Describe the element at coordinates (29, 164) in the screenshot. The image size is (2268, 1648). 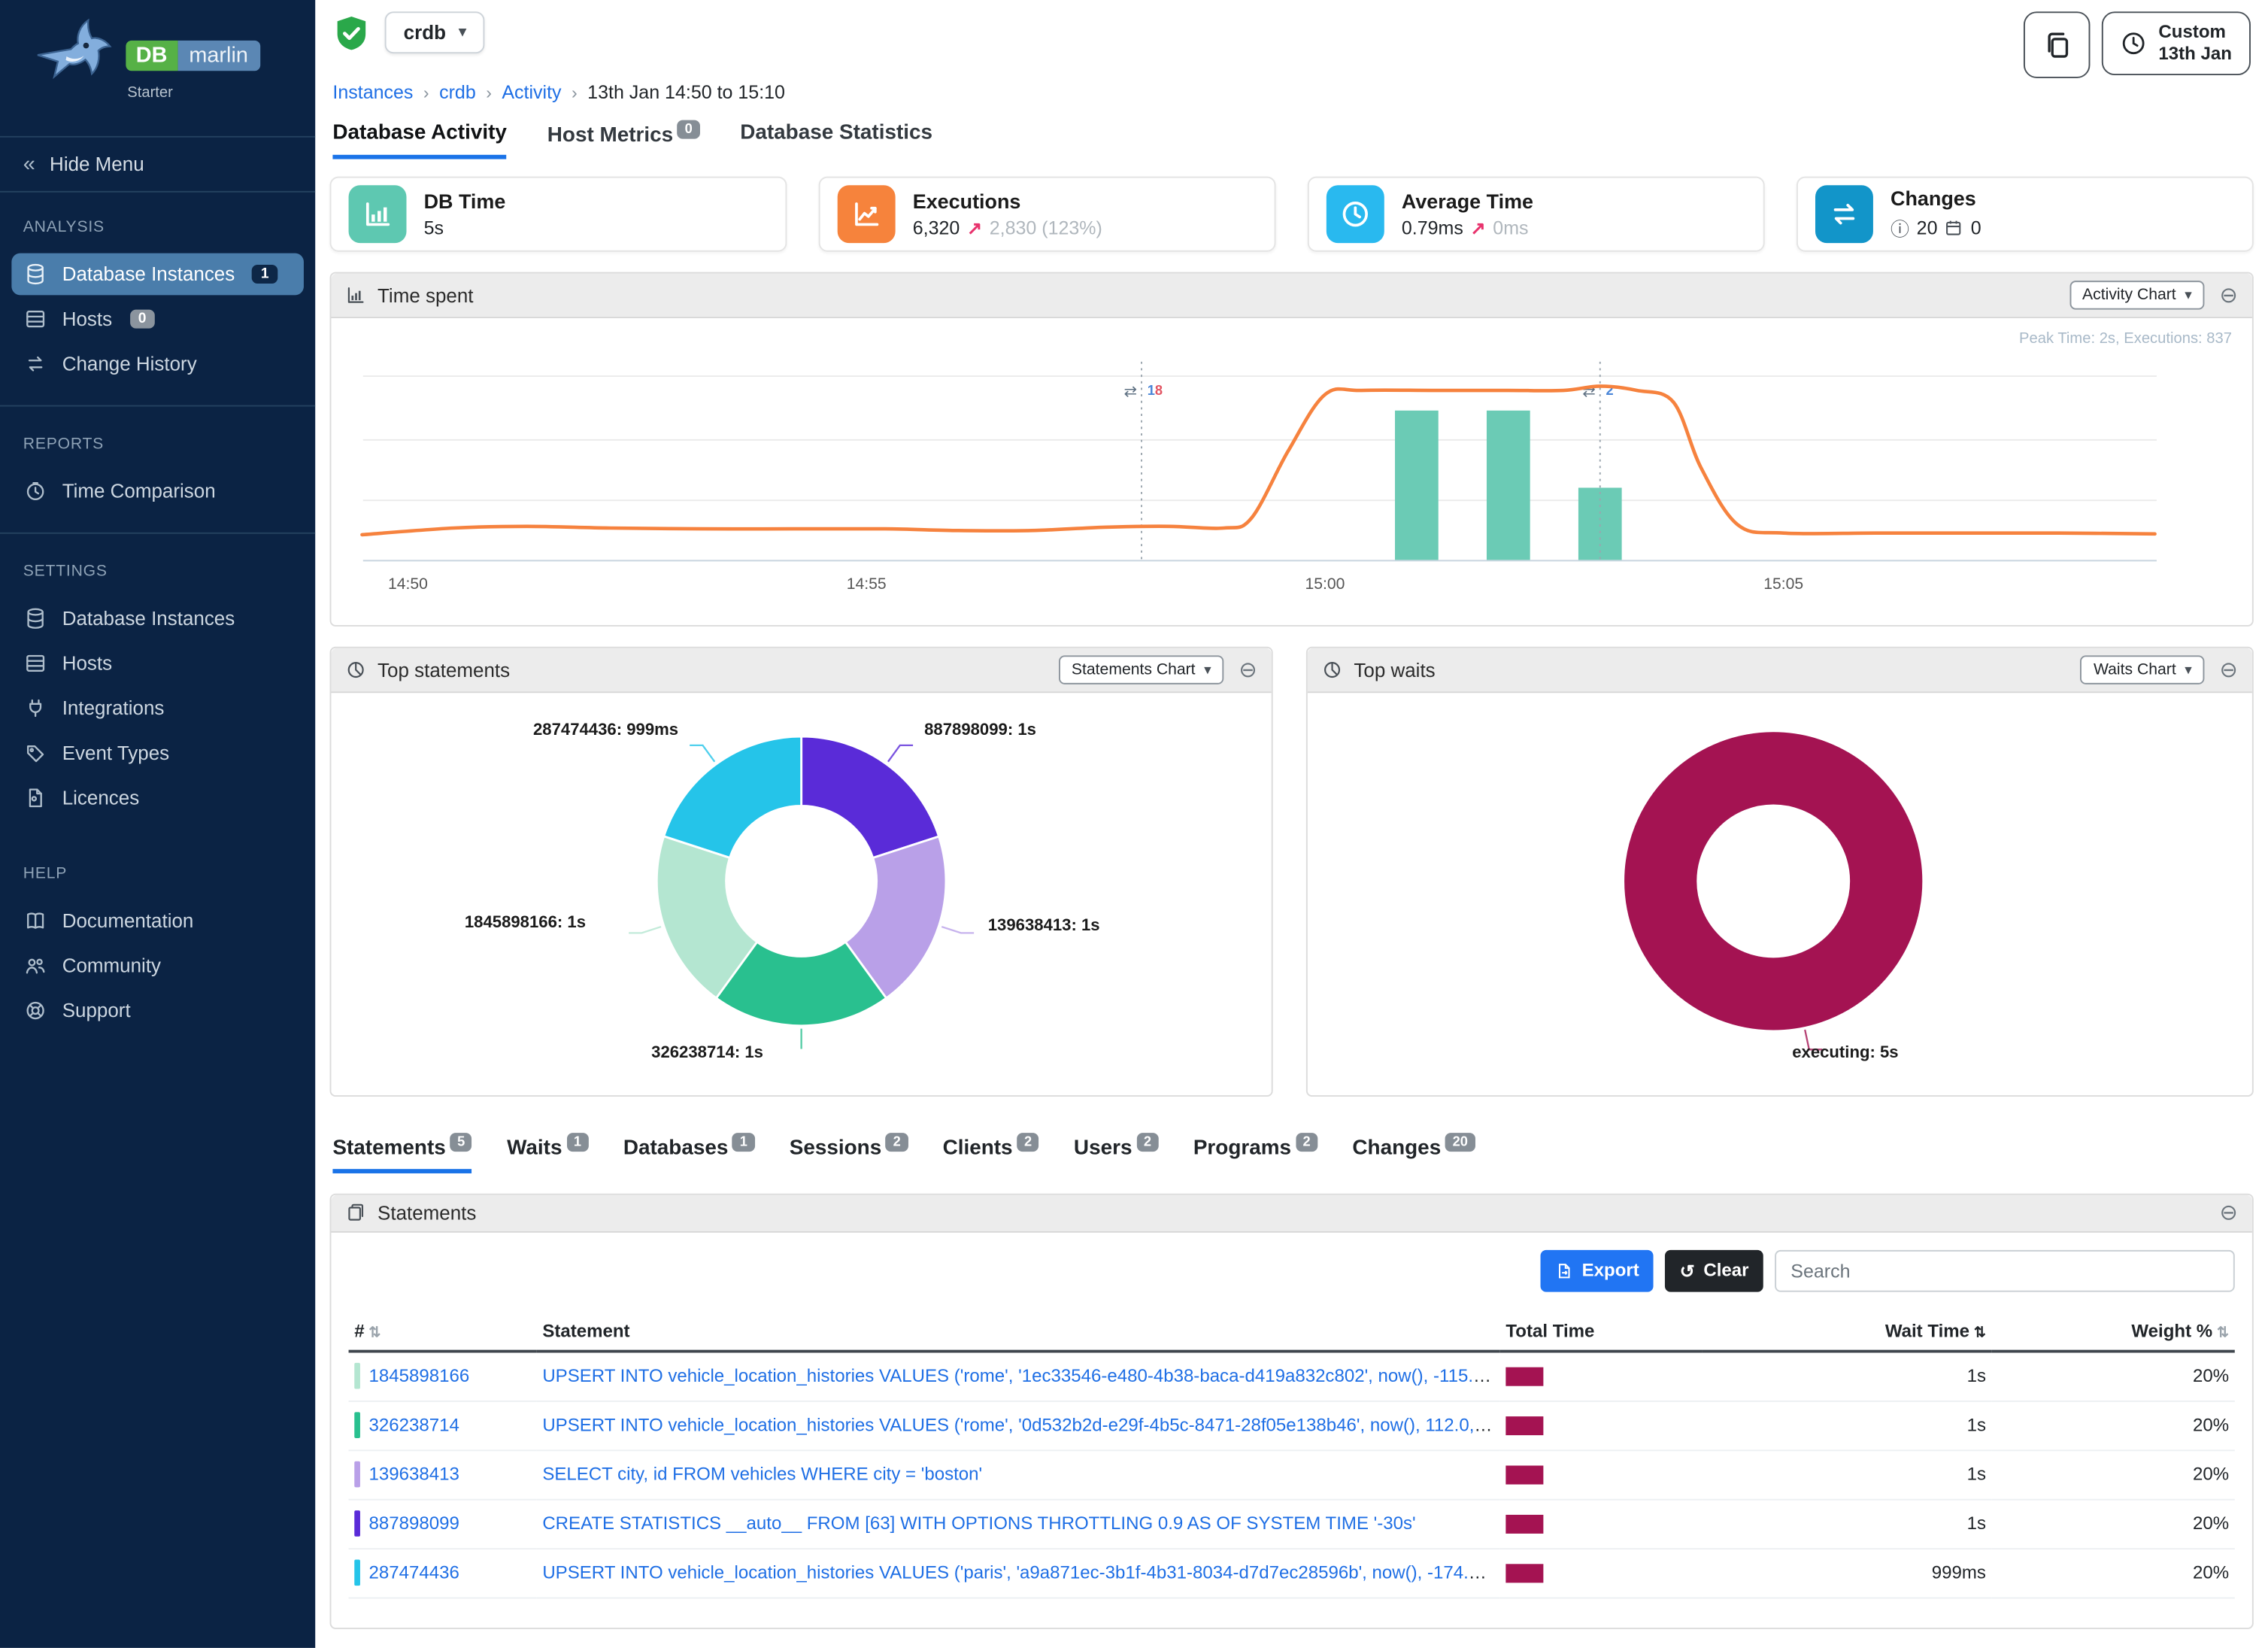
I see `chevrons-left-icon: «` at that location.